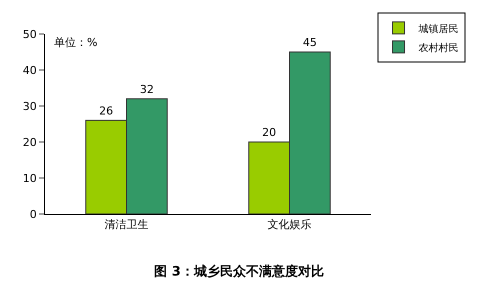  I want to click on legend-label: 农村村民, so click(438, 48).